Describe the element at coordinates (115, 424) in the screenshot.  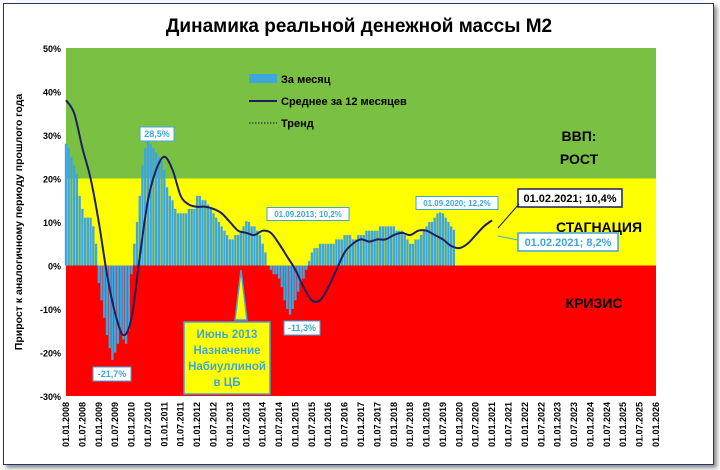
I see `x-tick-label: 01.07.2009` at that location.